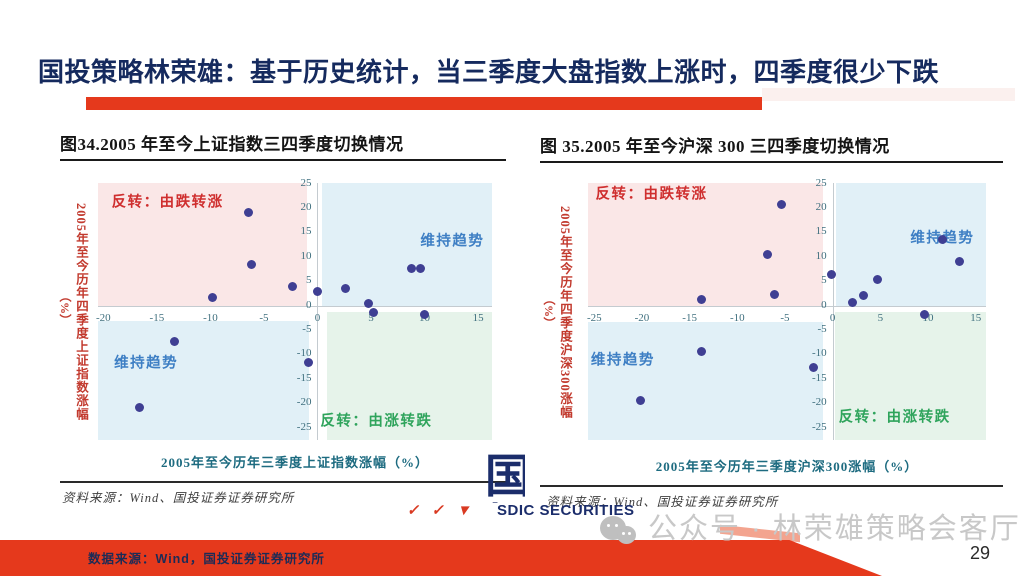 The width and height of the screenshot is (1024, 576). What do you see at coordinates (689, 317) in the screenshot?
I see `x-tick-label: -15` at bounding box center [689, 317].